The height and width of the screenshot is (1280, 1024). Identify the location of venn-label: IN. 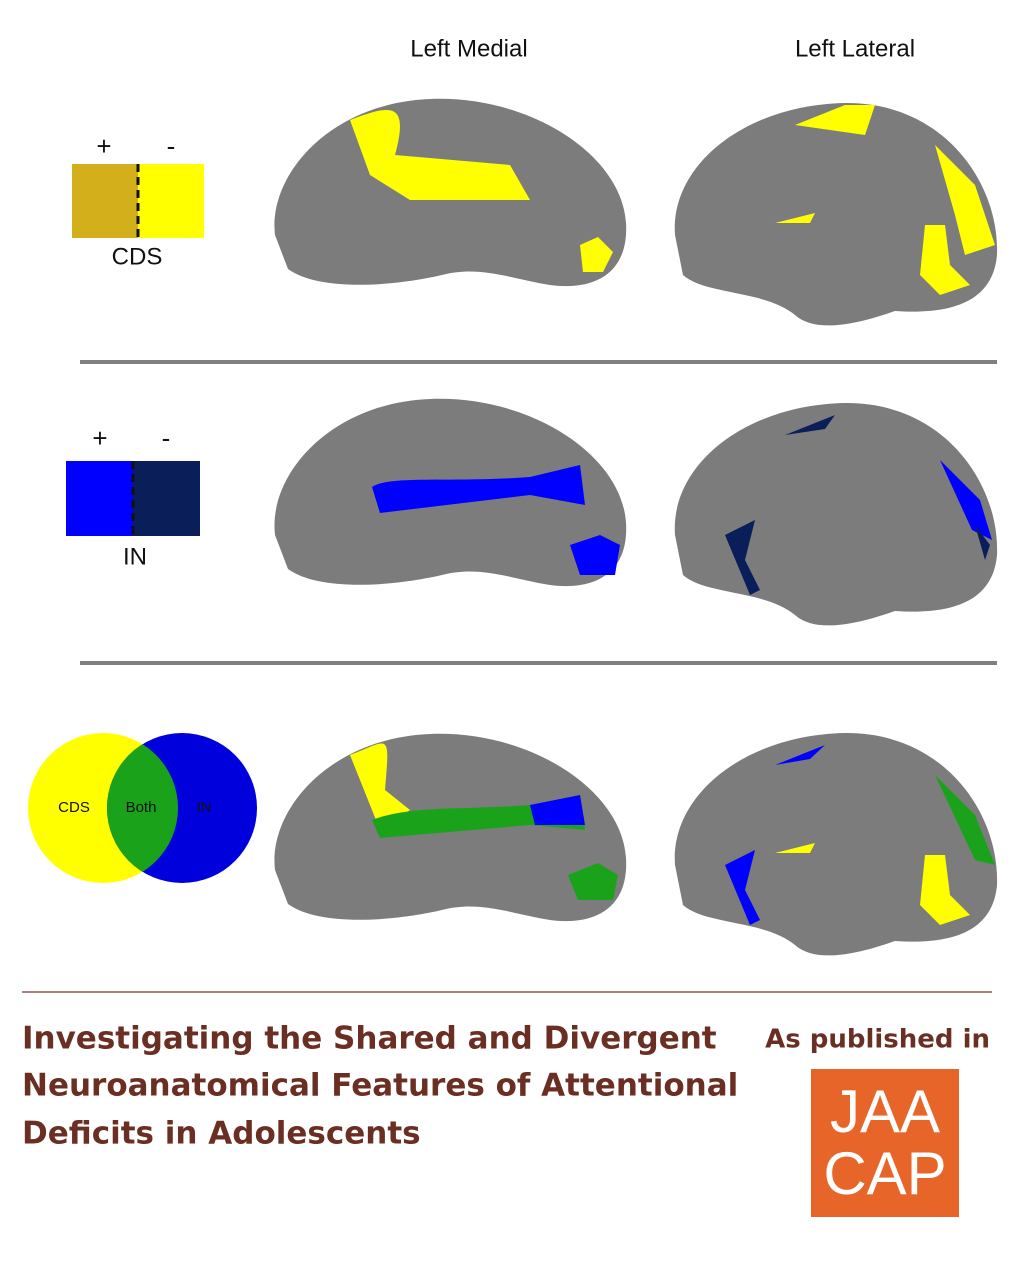
(204, 807).